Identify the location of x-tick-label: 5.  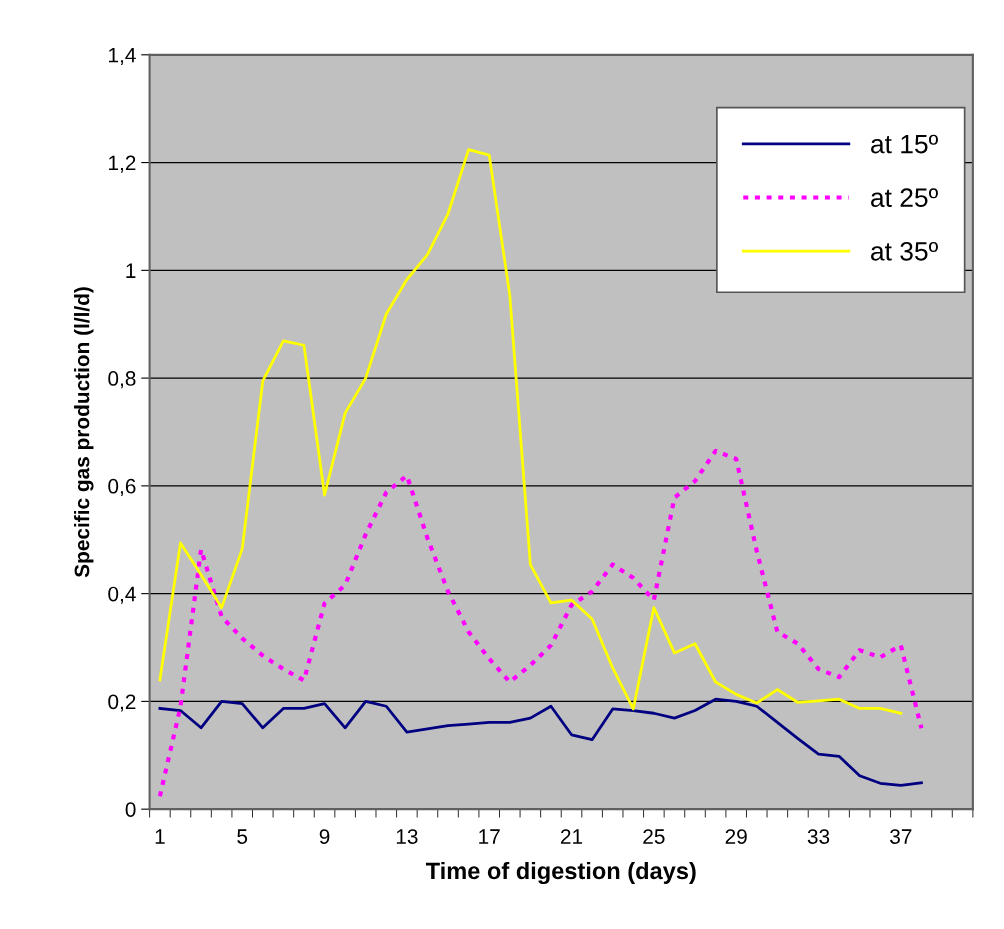
(242, 836).